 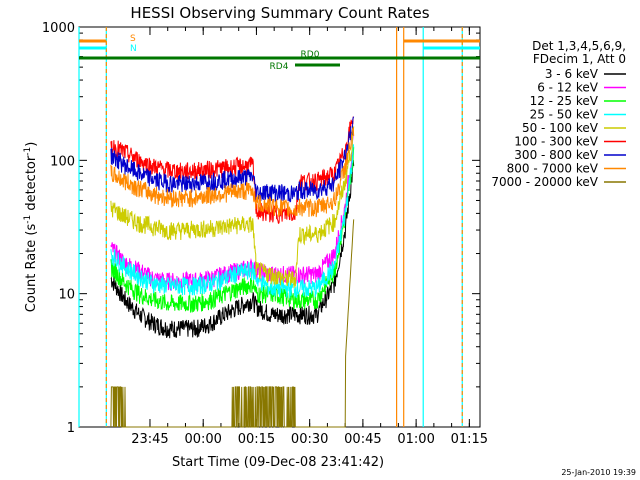 What do you see at coordinates (202, 439) in the screenshot?
I see `x-tick-label: 00:00` at bounding box center [202, 439].